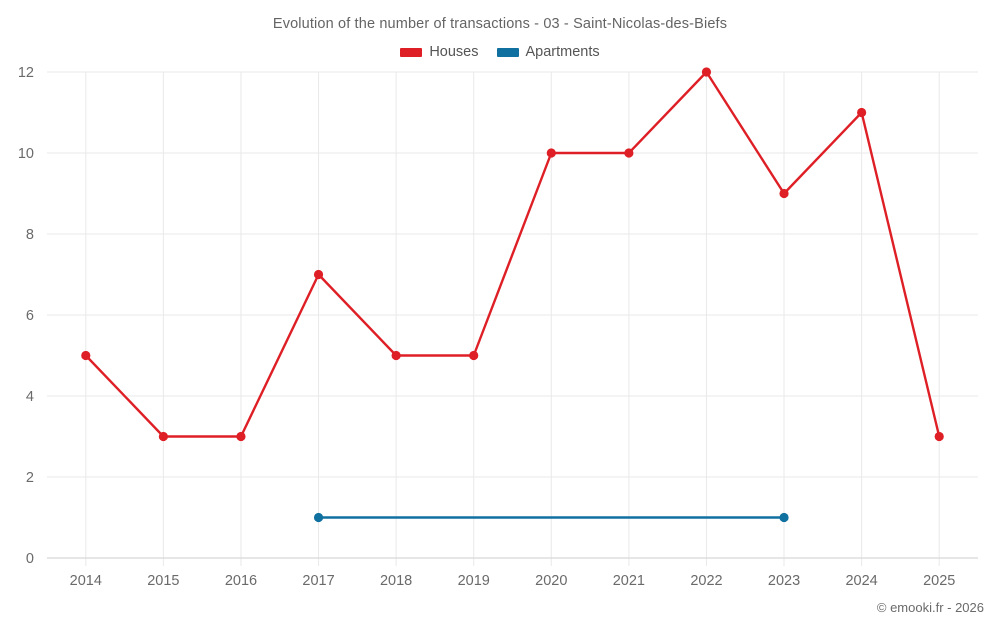 The width and height of the screenshot is (1000, 625). I want to click on legend-item-houses: Houses, so click(439, 52).